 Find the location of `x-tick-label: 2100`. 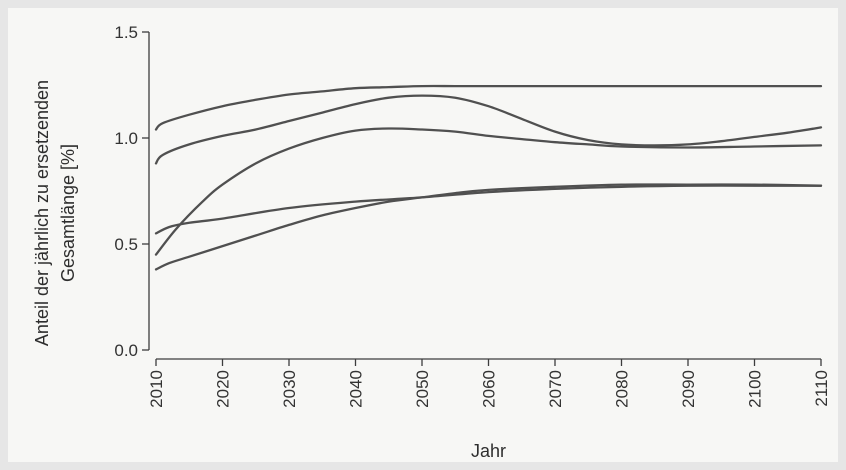

x-tick-label: 2100 is located at coordinates (755, 389).